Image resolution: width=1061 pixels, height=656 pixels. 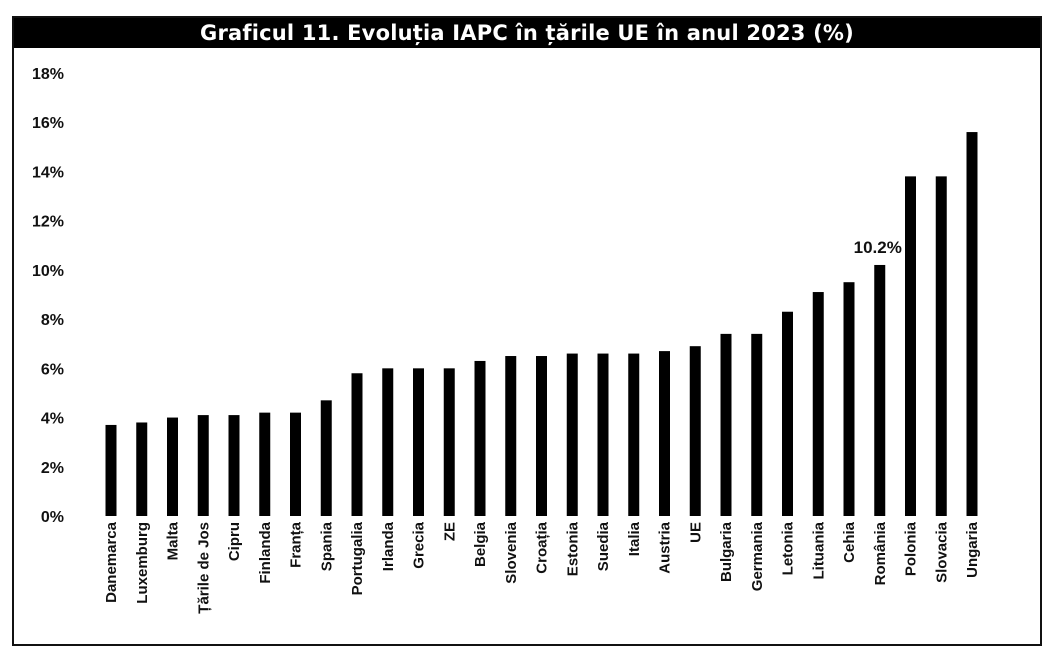 I want to click on data-label: 10.2%, so click(x=878, y=247).